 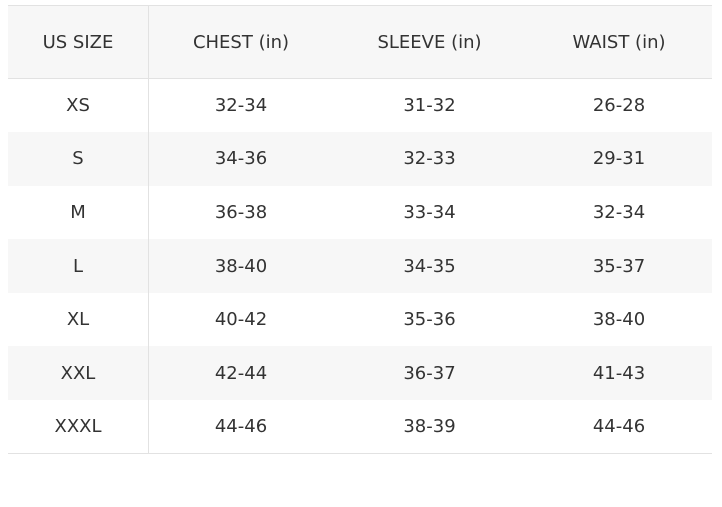 I want to click on cell-waist: 38-40, so click(x=619, y=320).